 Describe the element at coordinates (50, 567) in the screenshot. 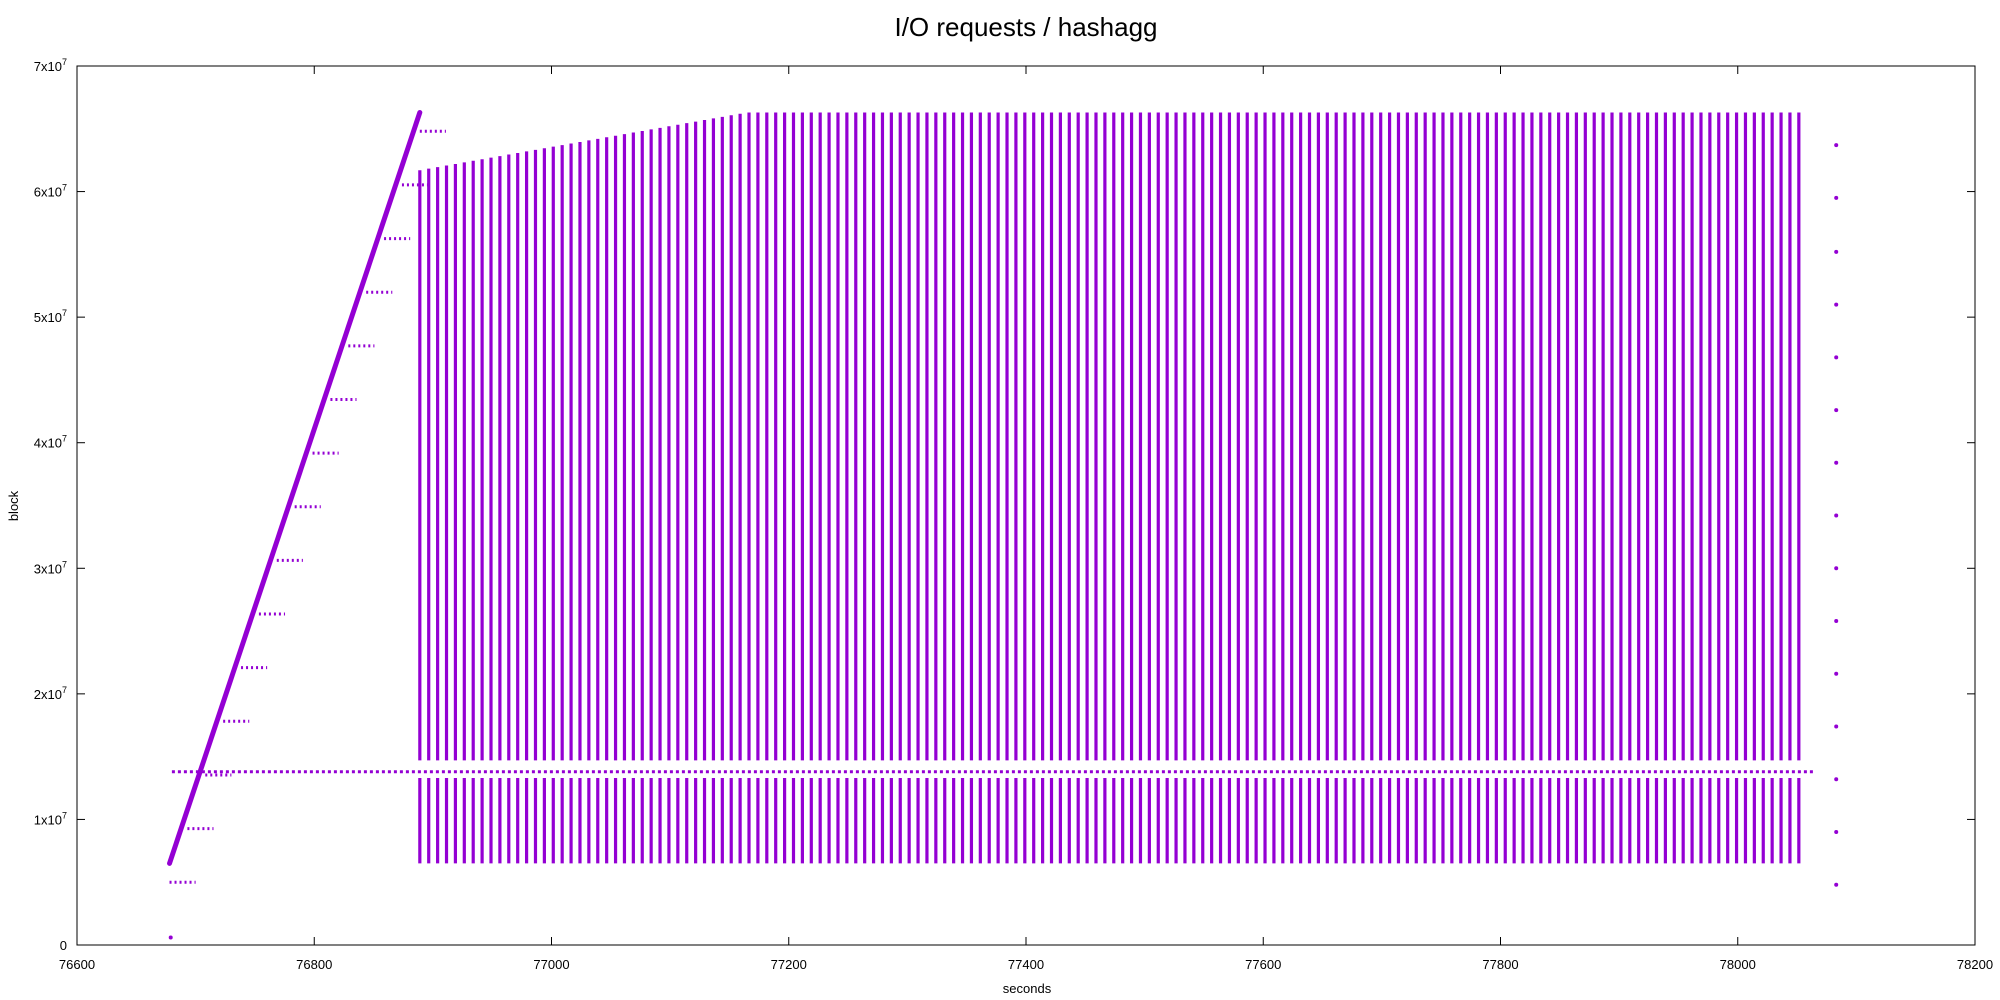

I see `y-tick-label: 3x10⁷` at that location.